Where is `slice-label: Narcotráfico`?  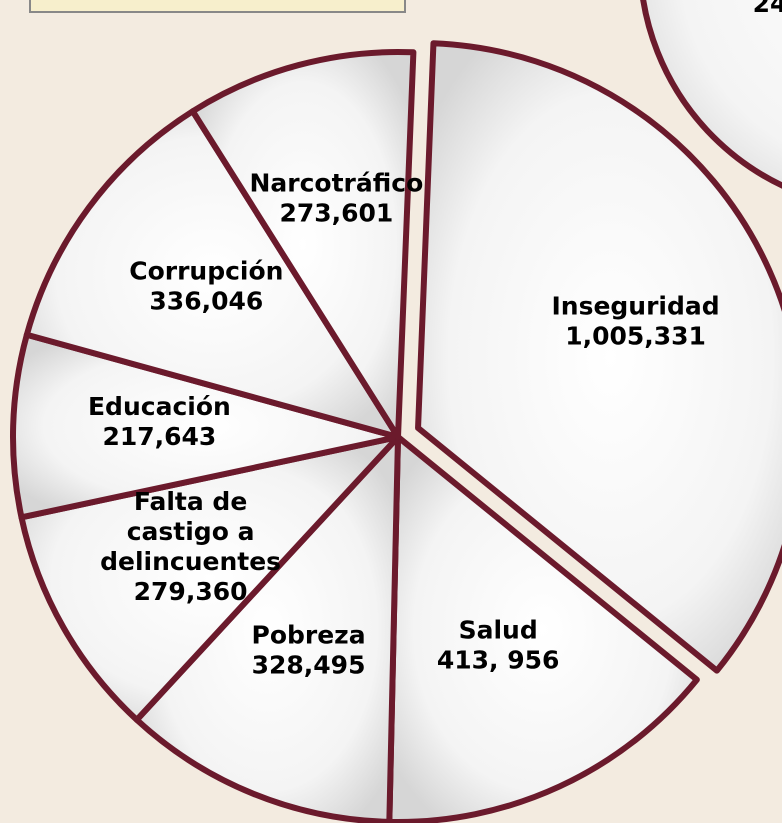
slice-label: Narcotráfico is located at coordinates (336, 182).